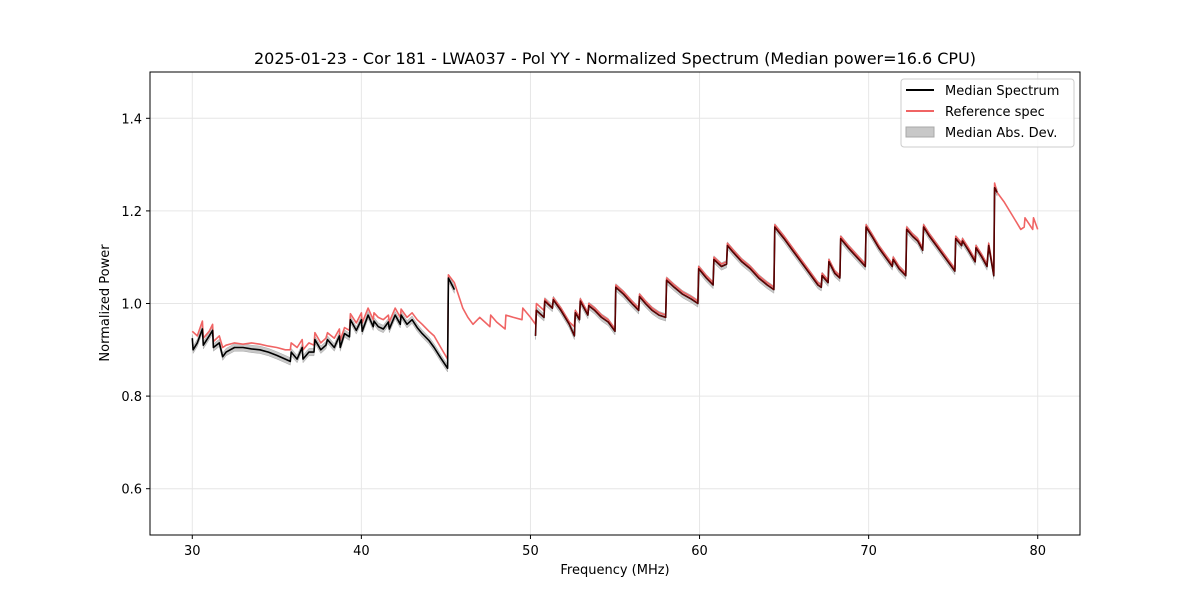  I want to click on legend-mad-label: Median Abs. Dev., so click(1001, 133).